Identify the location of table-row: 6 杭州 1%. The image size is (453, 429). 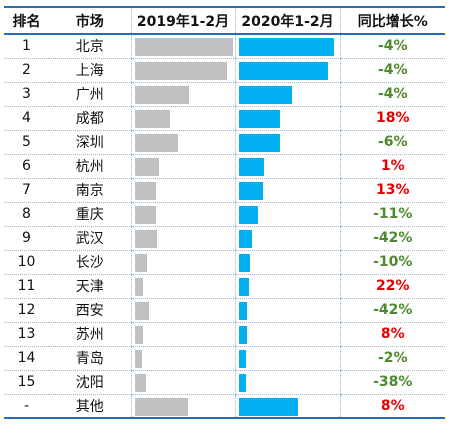
(224, 166).